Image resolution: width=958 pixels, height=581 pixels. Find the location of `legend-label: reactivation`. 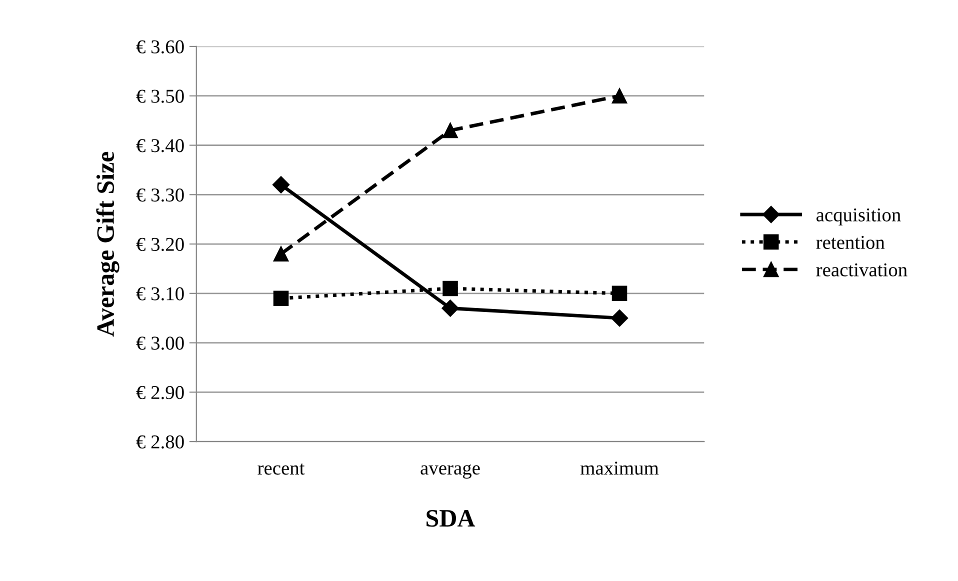

legend-label: reactivation is located at coordinates (862, 269).